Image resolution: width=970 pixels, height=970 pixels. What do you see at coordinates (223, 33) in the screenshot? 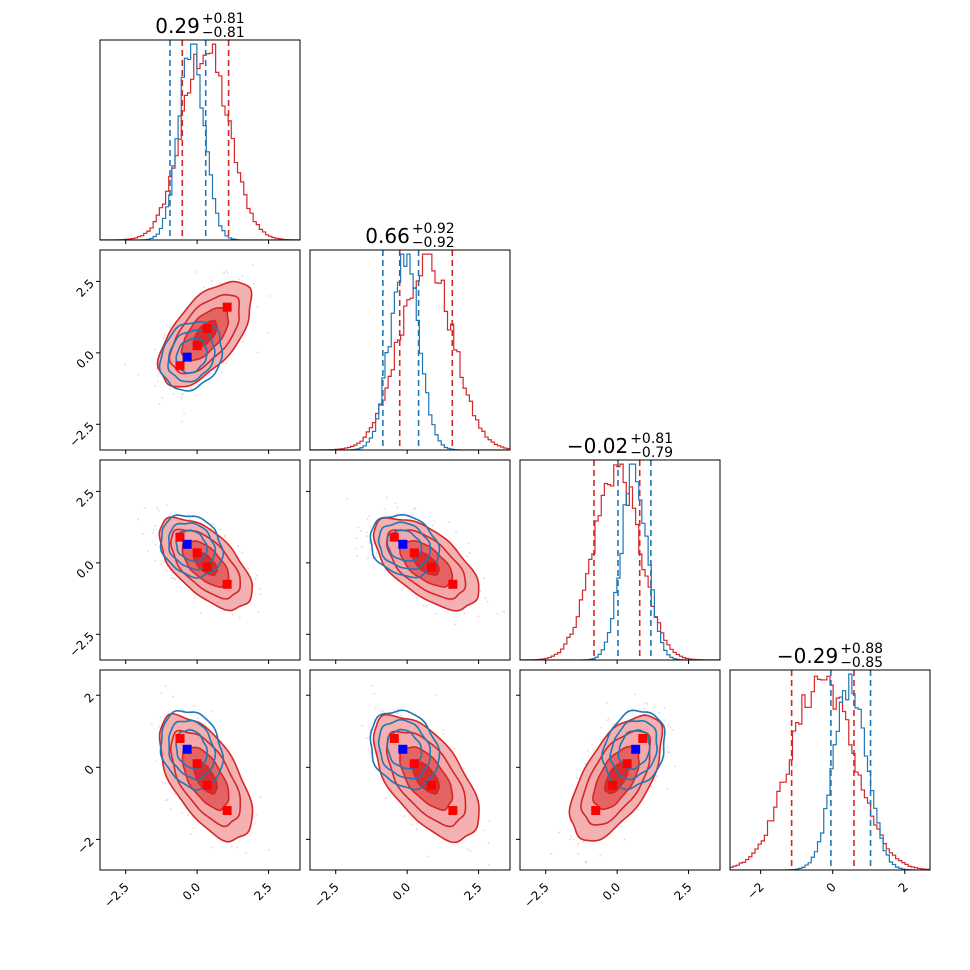
I see `title-minus: −0.81` at bounding box center [223, 33].